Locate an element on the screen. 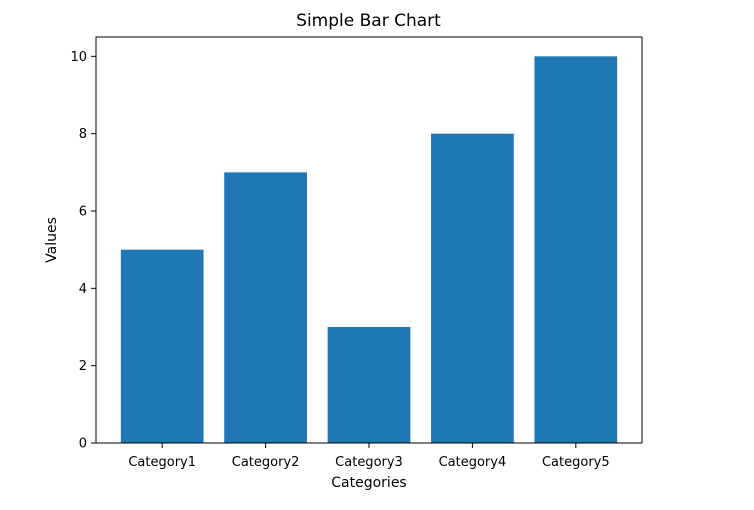 The width and height of the screenshot is (754, 510). bar-category5 is located at coordinates (576, 249).